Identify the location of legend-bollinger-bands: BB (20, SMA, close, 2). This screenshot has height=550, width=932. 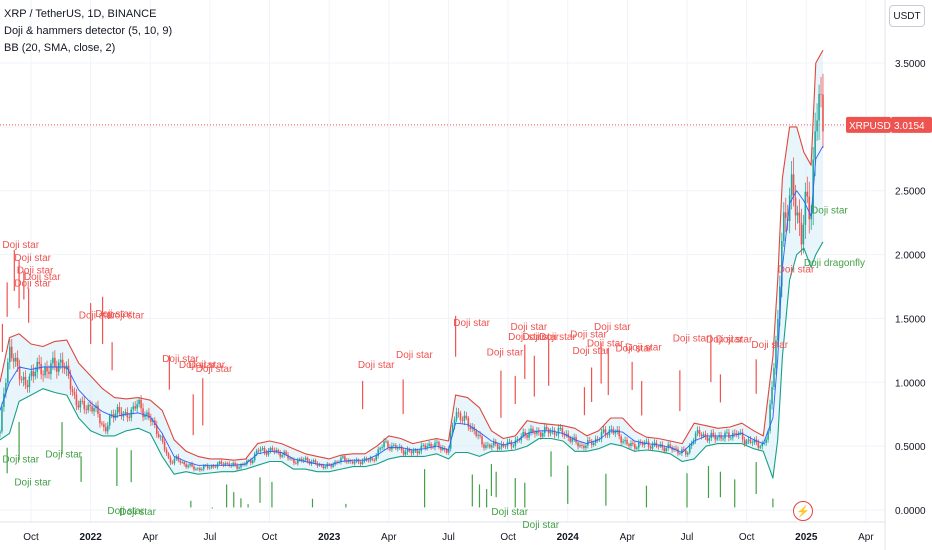
(60, 48).